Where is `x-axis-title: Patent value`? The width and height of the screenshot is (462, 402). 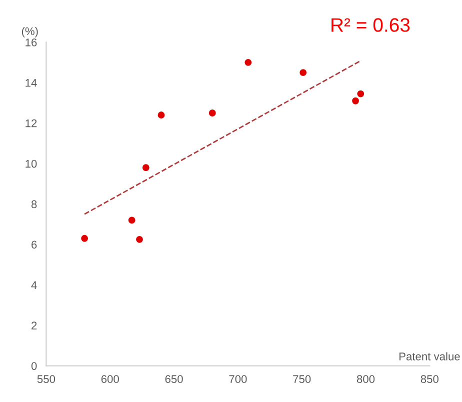
x-axis-title: Patent value is located at coordinates (429, 356).